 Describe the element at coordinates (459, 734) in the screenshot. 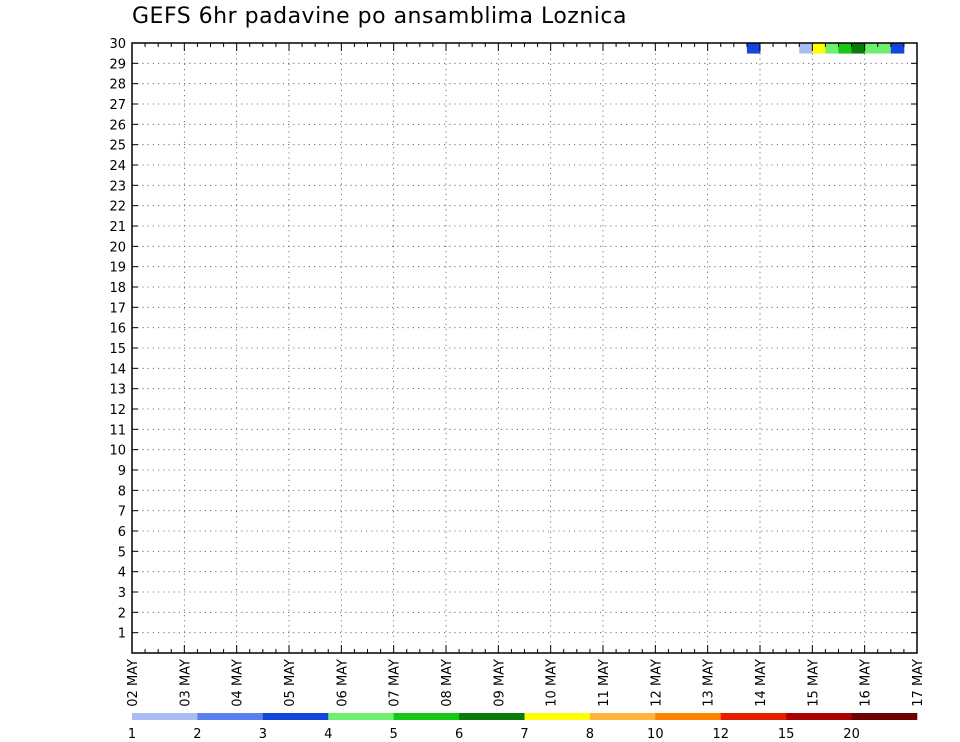

I see `legend-label: 6` at that location.